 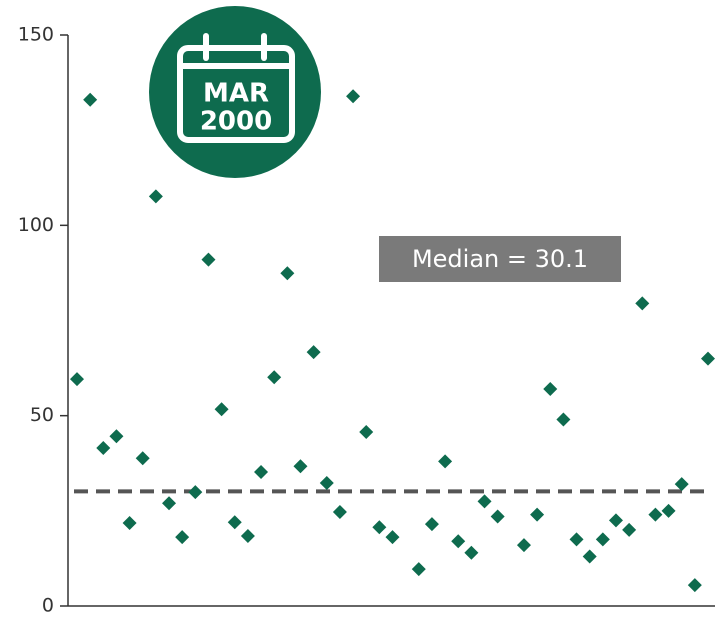 I want to click on calendar-icon, so click(x=236, y=94).